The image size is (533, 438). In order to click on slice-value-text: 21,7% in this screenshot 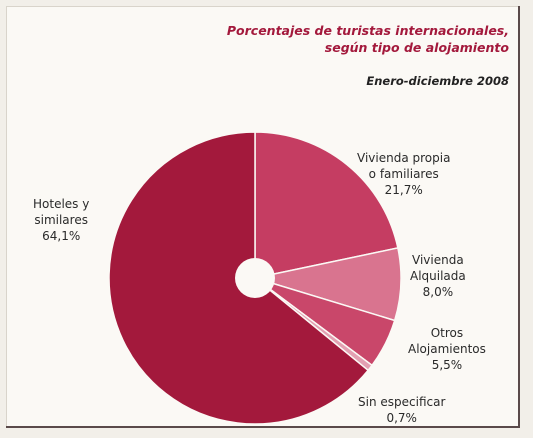, I will do `click(403, 190)`.